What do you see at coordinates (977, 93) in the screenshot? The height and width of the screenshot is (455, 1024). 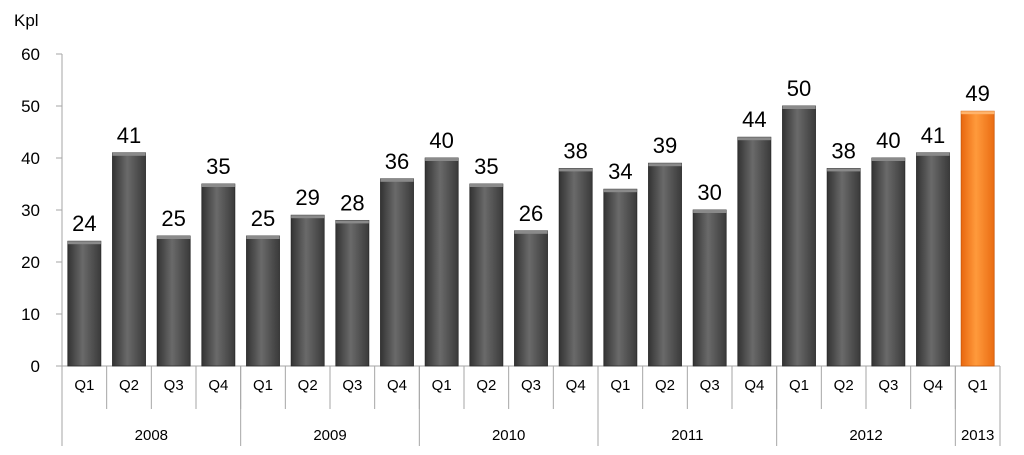 I see `data-label: 49` at bounding box center [977, 93].